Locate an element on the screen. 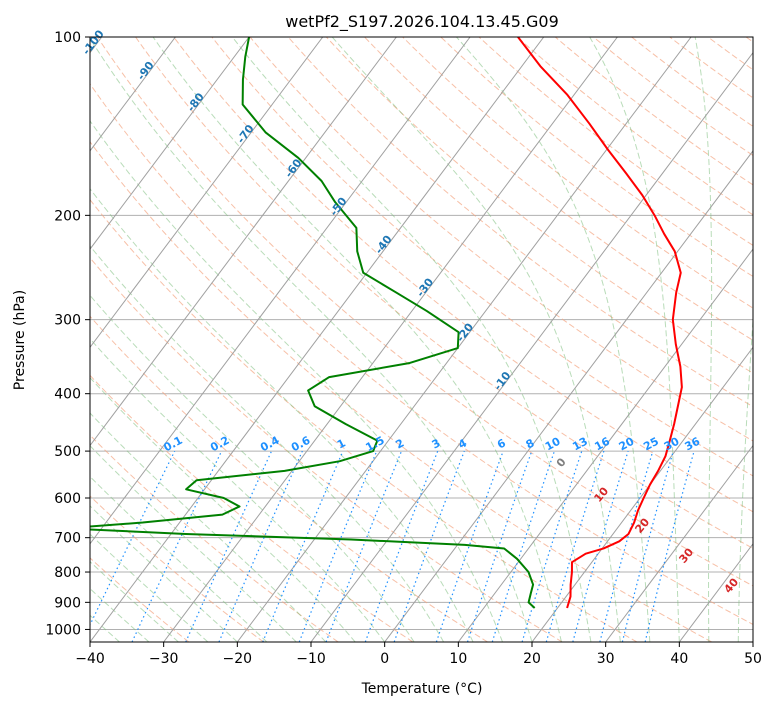 This screenshot has height=708, width=775. y-tick-label: 200 is located at coordinates (67, 216).